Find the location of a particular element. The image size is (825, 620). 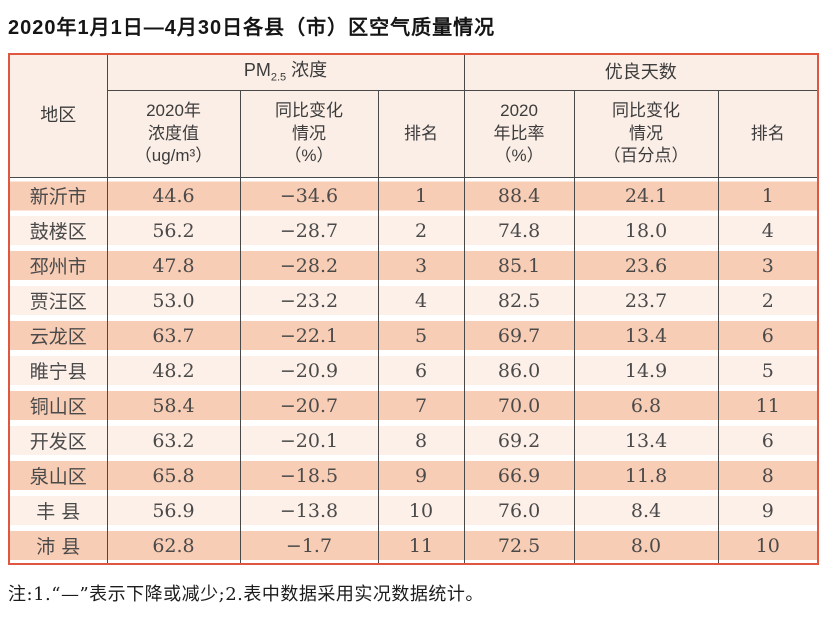

page-title: 2020年1月1日—4月30日各县（市）区空气质量情况 is located at coordinates (252, 28).